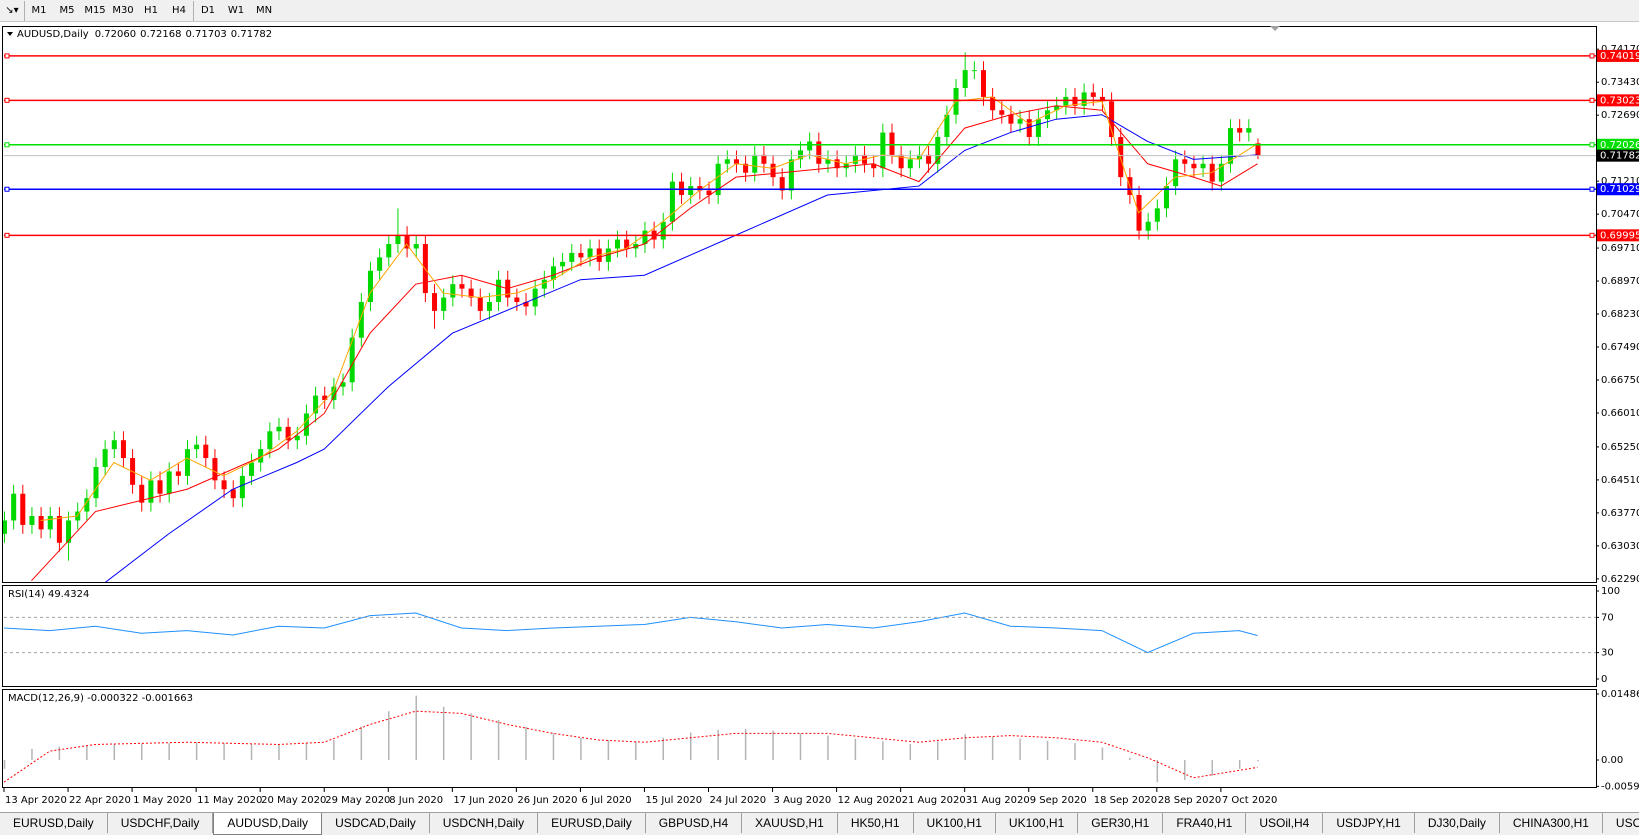 This screenshot has width=1639, height=835. What do you see at coordinates (1620, 413) in the screenshot?
I see `y-tick-label: 0.66010` at bounding box center [1620, 413].